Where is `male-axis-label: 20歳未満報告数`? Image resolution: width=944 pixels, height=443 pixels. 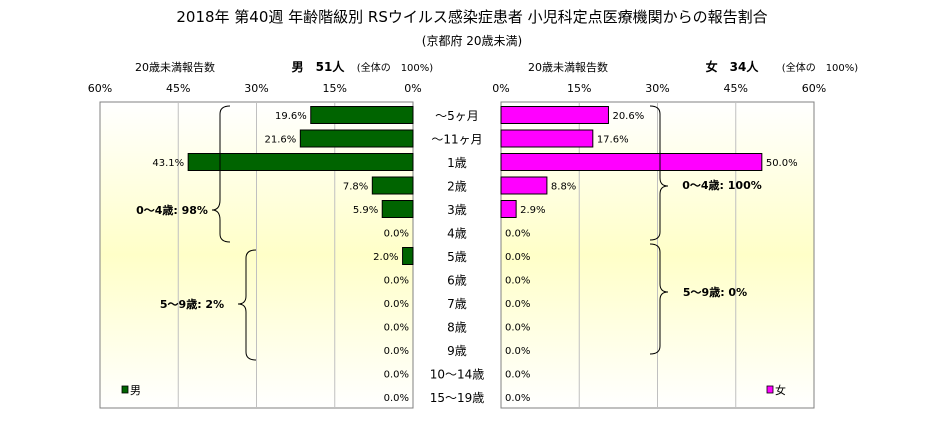
male-axis-label: 20歳未満報告数 is located at coordinates (175, 67).